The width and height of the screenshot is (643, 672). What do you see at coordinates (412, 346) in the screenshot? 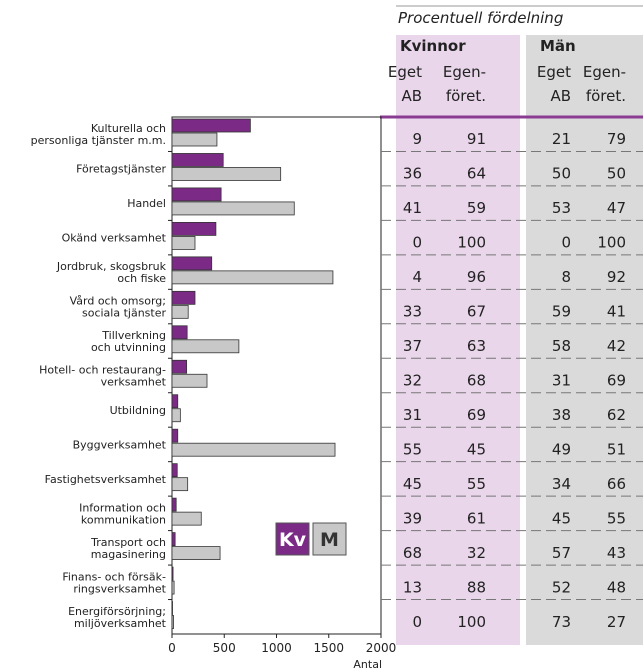
I see `table-cell: 37` at bounding box center [412, 346].